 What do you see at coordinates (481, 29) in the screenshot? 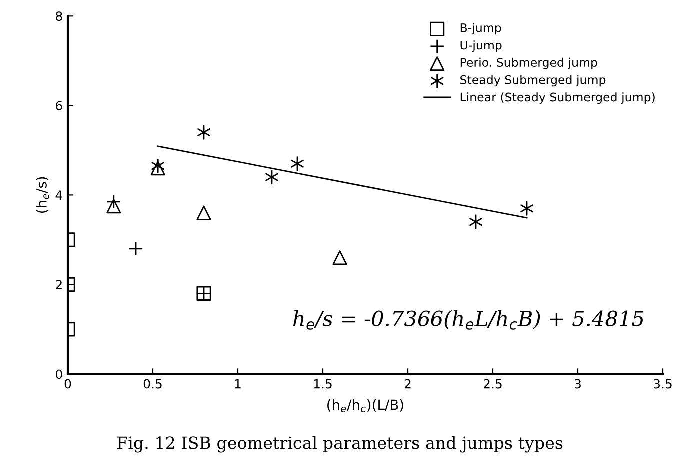
I see `legend-label: B-jump` at bounding box center [481, 29].